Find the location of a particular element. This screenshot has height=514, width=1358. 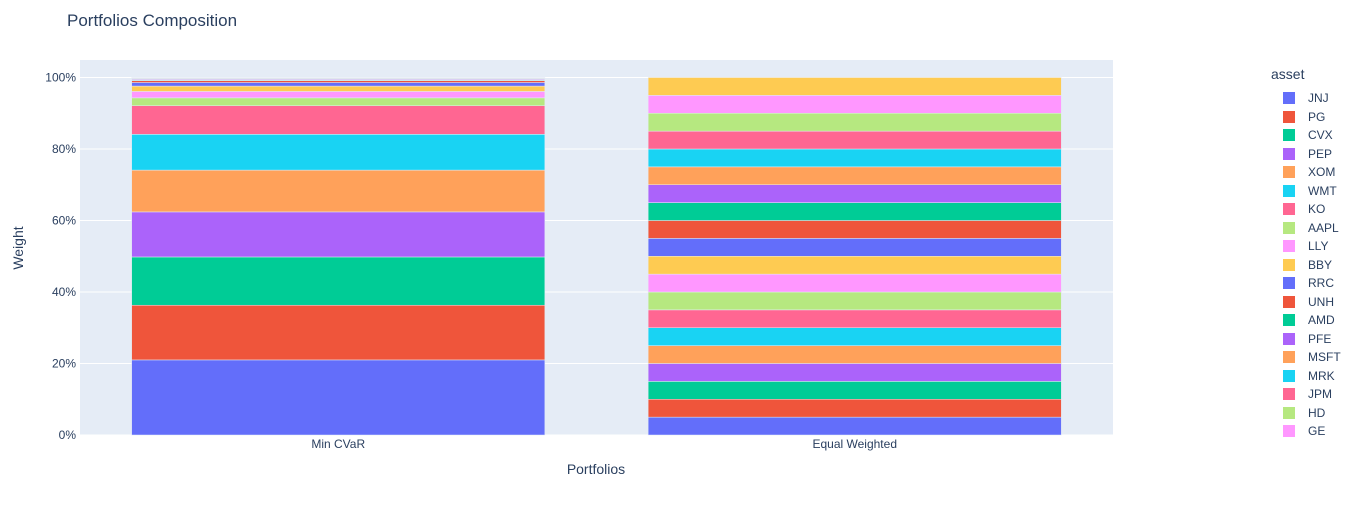

legend-item: JPM is located at coordinates (1305, 394).